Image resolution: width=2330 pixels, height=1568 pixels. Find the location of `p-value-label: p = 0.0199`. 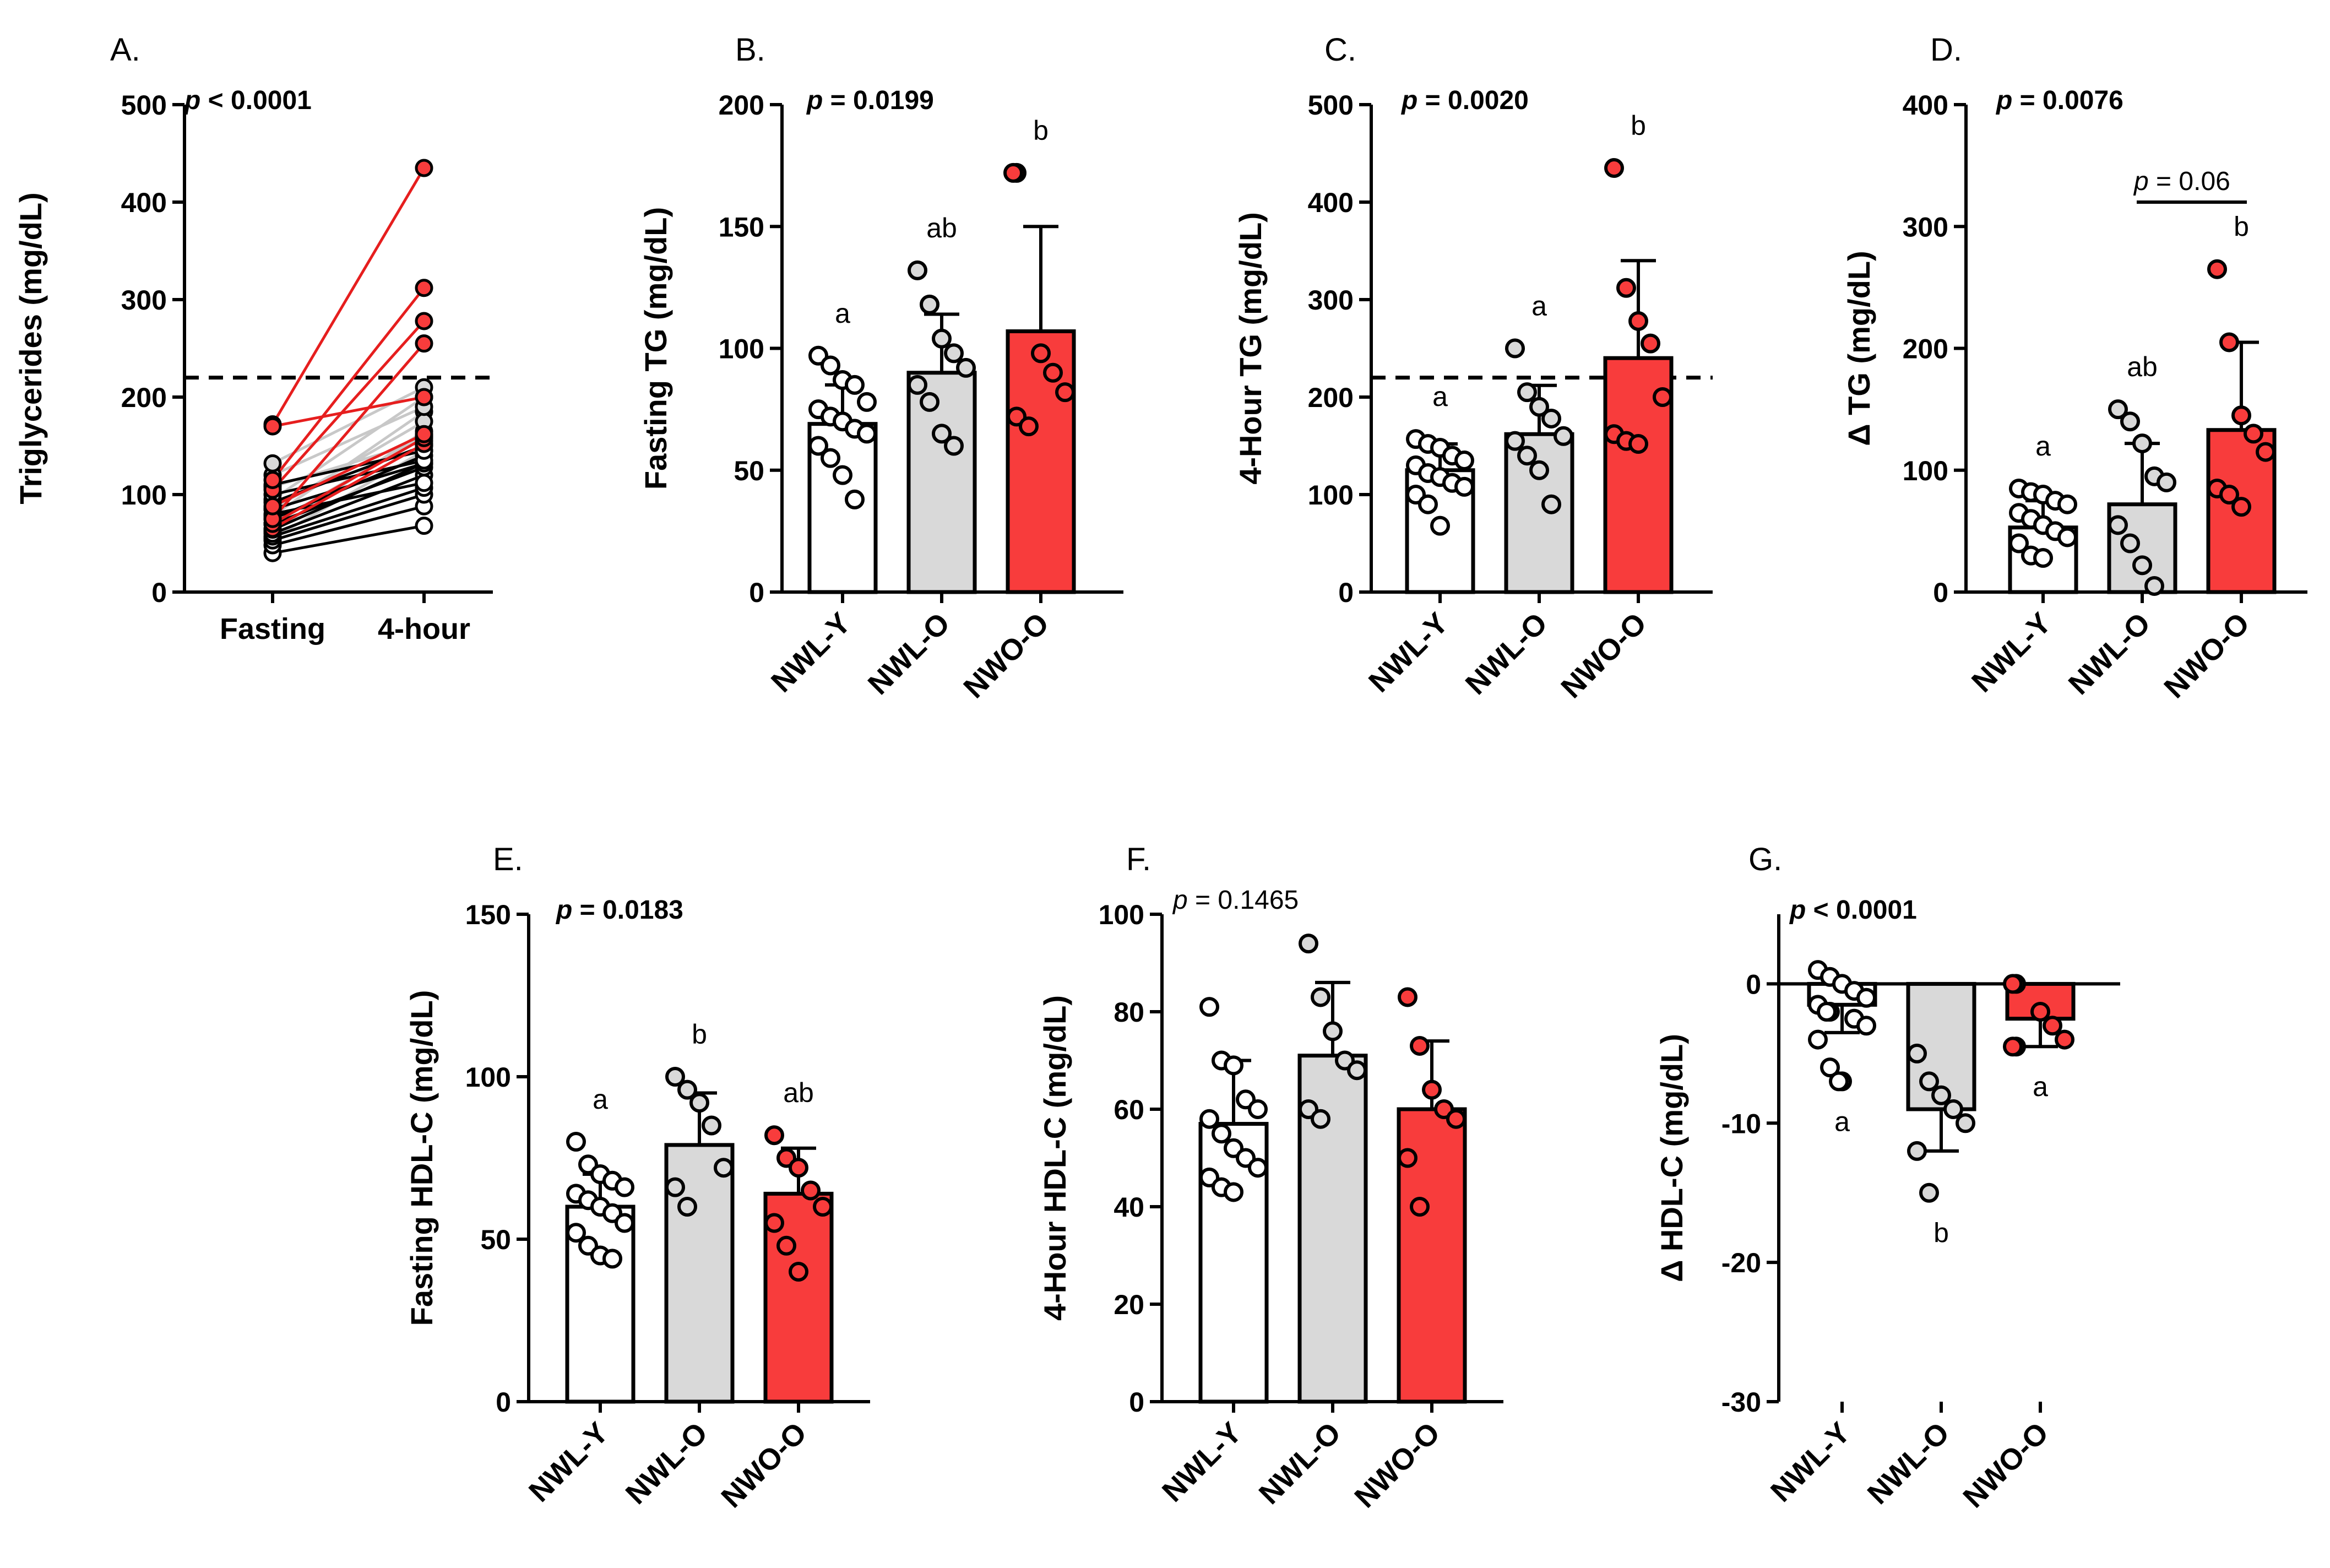

p-value-label: p = 0.0199 is located at coordinates (870, 101).